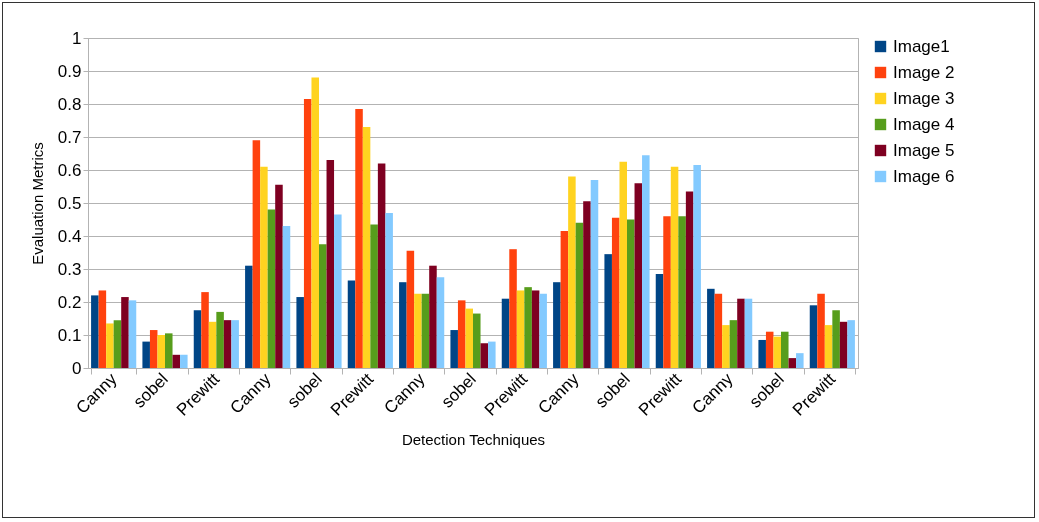 The height and width of the screenshot is (522, 1039). I want to click on y-tick-label: 0.3, so click(69, 269).